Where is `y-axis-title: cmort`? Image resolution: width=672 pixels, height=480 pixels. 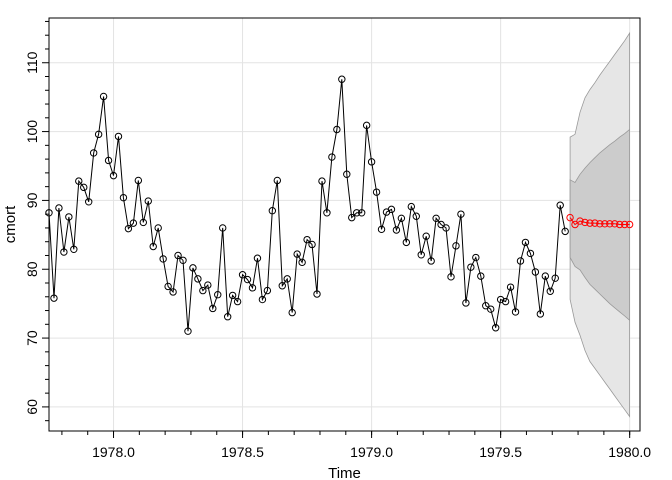 y-axis-title: cmort is located at coordinates (10, 224).